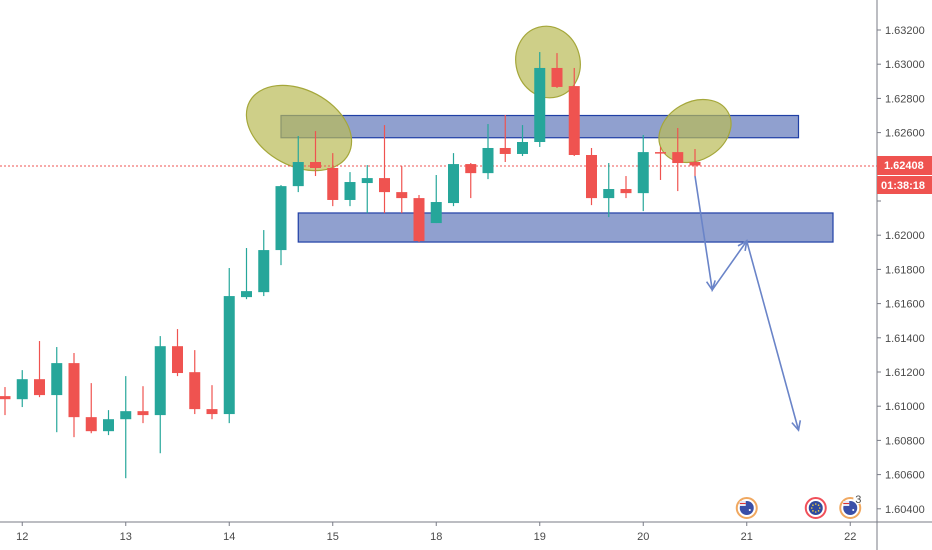 The image size is (932, 550). Describe the element at coordinates (436, 537) in the screenshot. I see `time-tick-label: 18` at that location.